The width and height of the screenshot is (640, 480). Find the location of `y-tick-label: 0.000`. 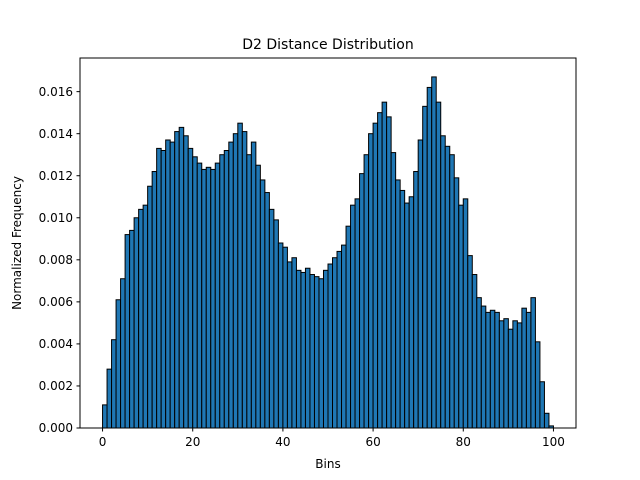

y-tick-label: 0.000 is located at coordinates (56, 428).